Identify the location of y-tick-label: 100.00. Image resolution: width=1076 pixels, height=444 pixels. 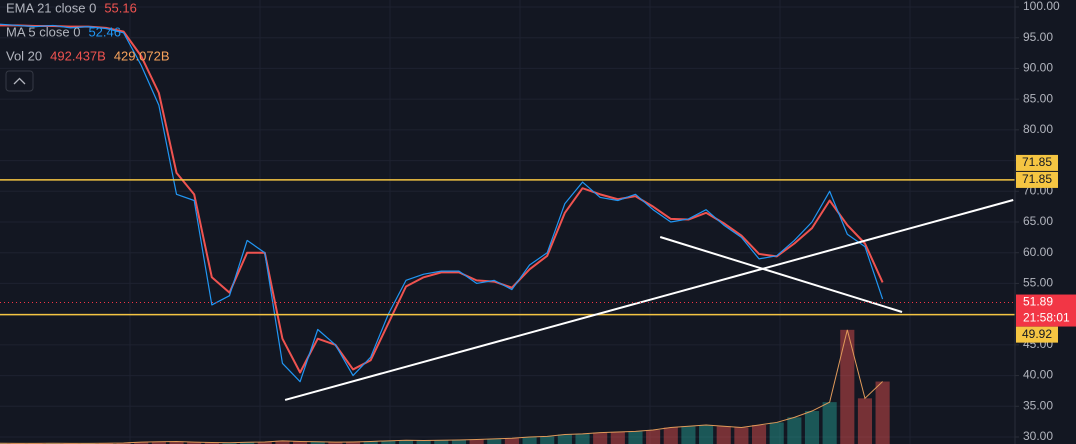
(1041, 6).